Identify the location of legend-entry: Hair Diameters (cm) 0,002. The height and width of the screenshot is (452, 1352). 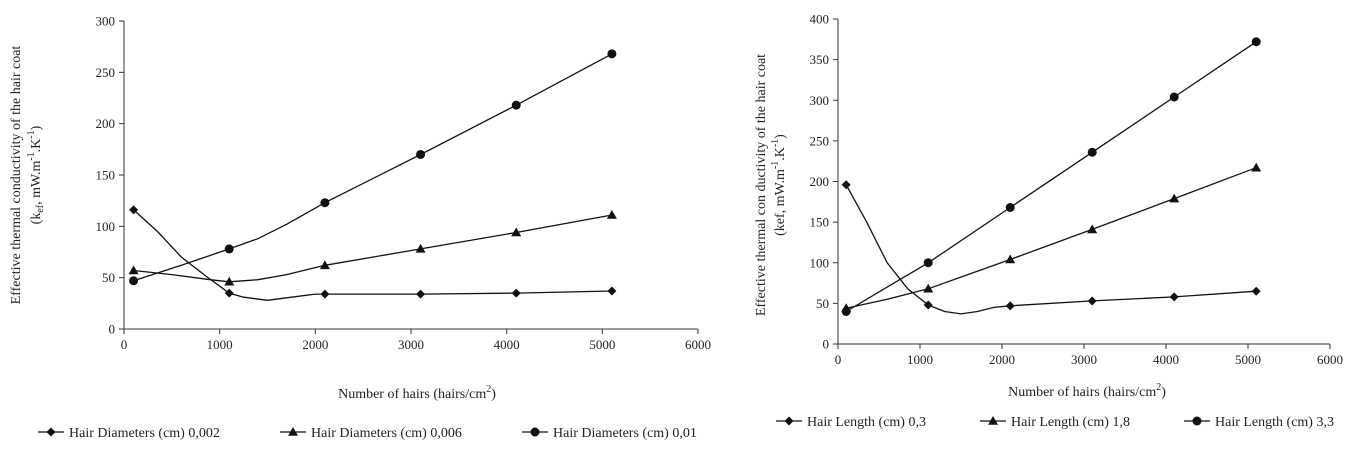
(129, 433).